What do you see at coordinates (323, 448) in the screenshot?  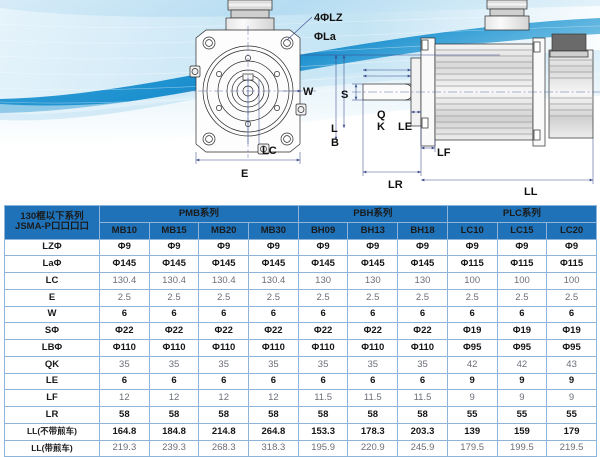 I see `cell-bh09: 195.9` at bounding box center [323, 448].